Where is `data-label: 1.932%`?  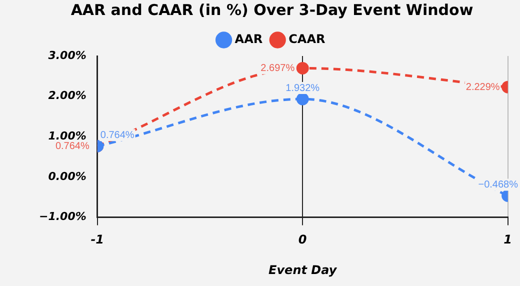 data-label: 1.932% is located at coordinates (303, 88).